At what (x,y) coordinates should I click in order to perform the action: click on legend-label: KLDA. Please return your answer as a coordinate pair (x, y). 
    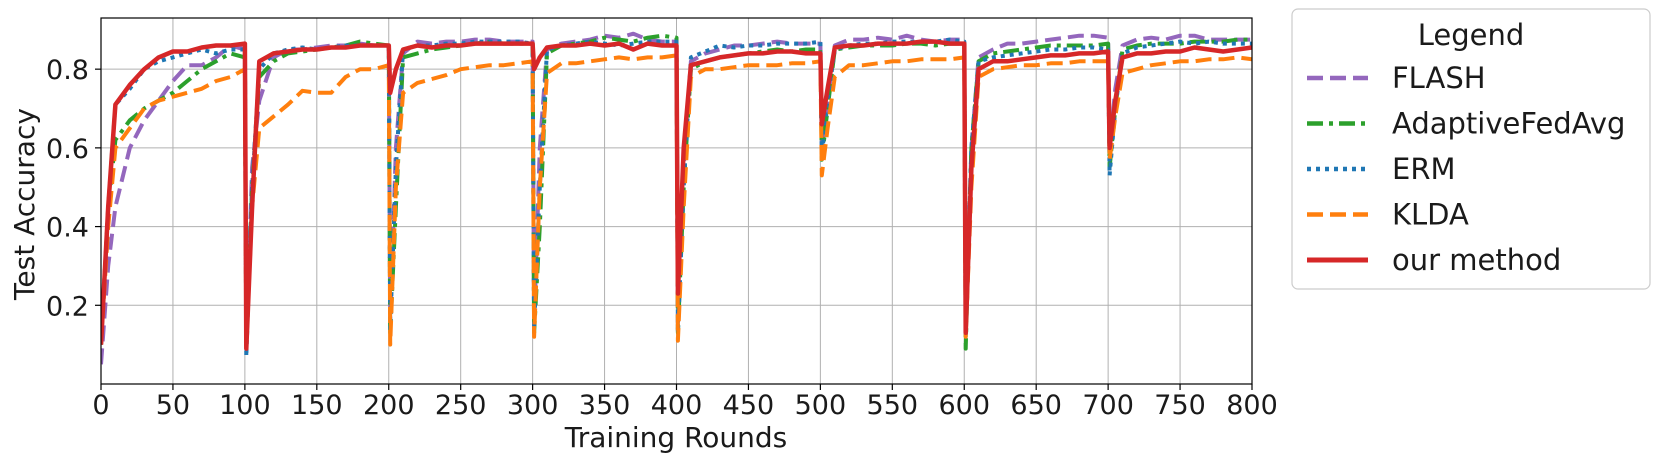
    Looking at the image, I should click on (1430, 215).